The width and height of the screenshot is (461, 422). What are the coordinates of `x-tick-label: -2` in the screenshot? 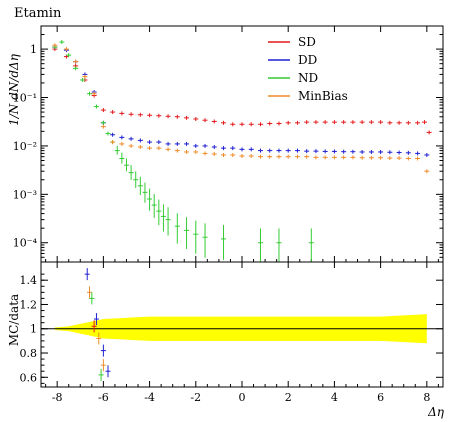 It's located at (195, 397).